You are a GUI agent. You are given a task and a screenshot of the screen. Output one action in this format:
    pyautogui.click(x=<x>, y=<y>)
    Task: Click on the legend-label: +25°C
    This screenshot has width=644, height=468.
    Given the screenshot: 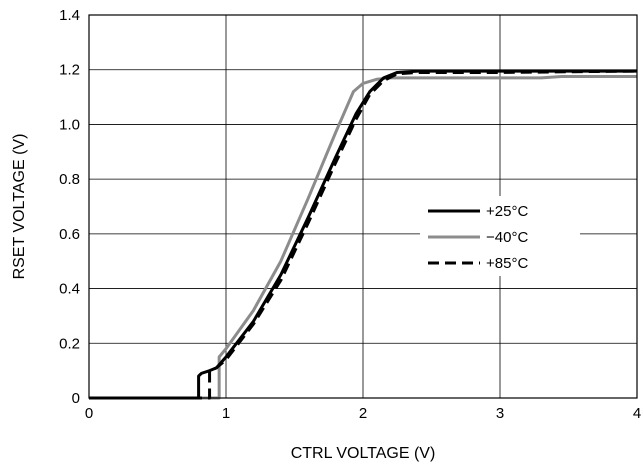 What is the action you would take?
    pyautogui.click(x=507, y=211)
    